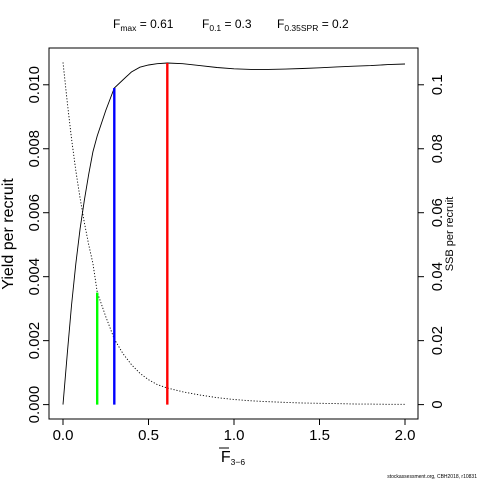  I want to click on y-left-tick-label: 0.010, so click(34, 85).